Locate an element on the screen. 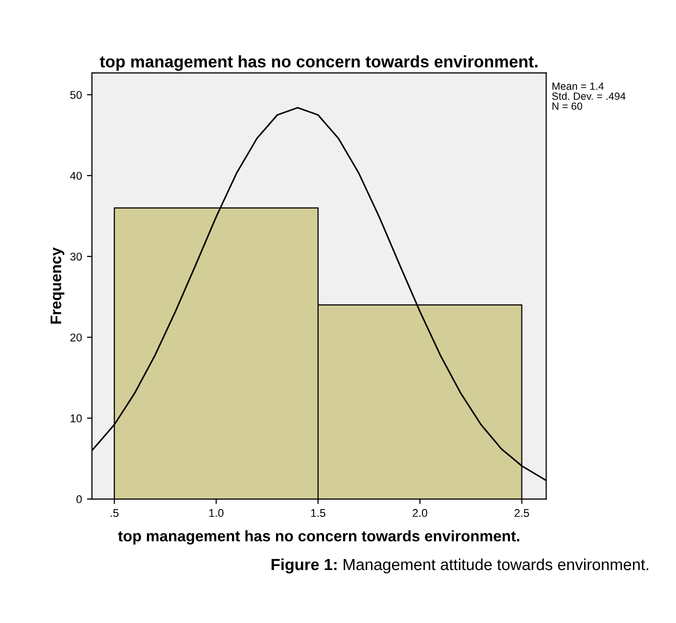 Image resolution: width=676 pixels, height=623 pixels. y-tick-label: 10 is located at coordinates (76, 418).